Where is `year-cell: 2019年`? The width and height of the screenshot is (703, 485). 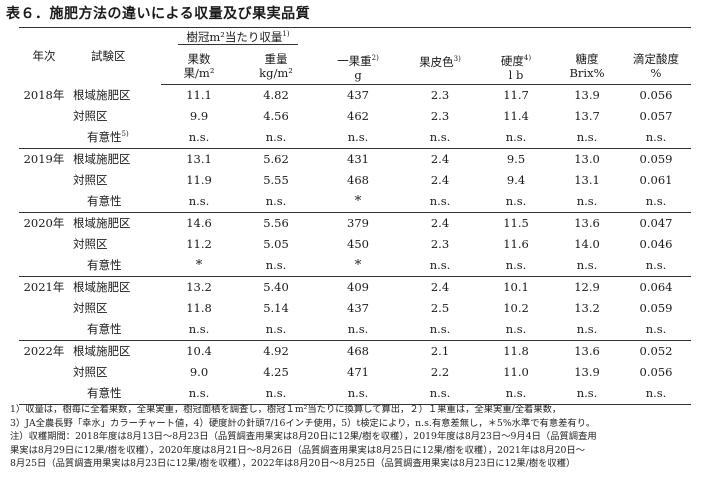 year-cell: 2019年 is located at coordinates (44, 159).